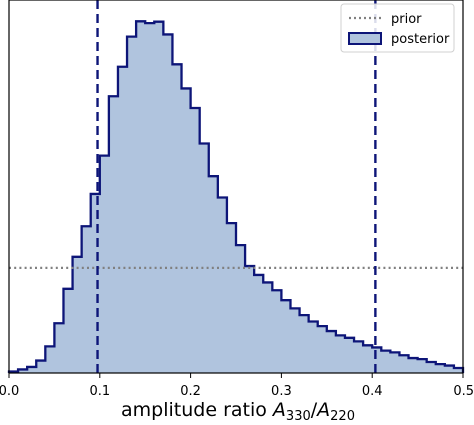 The image size is (474, 425). What do you see at coordinates (190, 391) in the screenshot?
I see `x-tick-label: 0.2` at bounding box center [190, 391].